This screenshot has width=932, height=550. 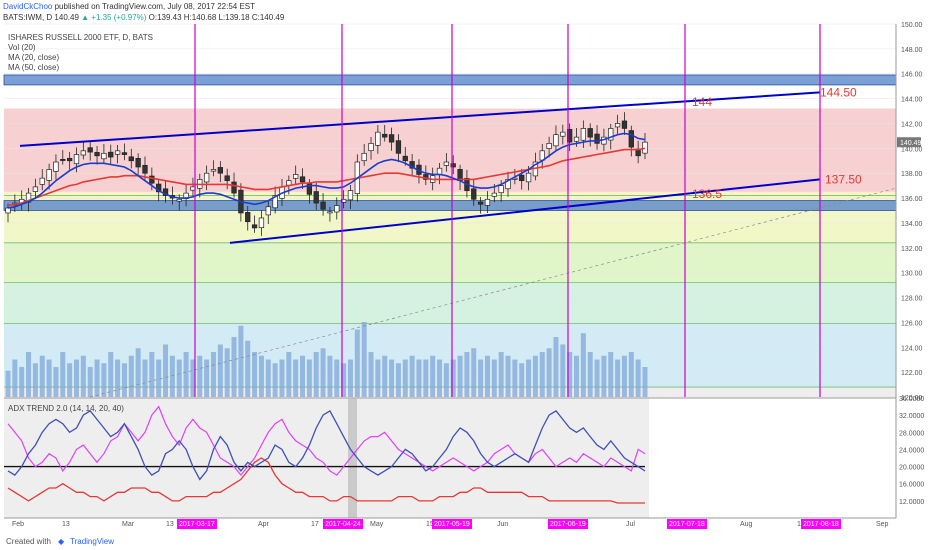 What do you see at coordinates (197, 524) in the screenshot?
I see `date-highlight-label: 2017-03-17` at bounding box center [197, 524].